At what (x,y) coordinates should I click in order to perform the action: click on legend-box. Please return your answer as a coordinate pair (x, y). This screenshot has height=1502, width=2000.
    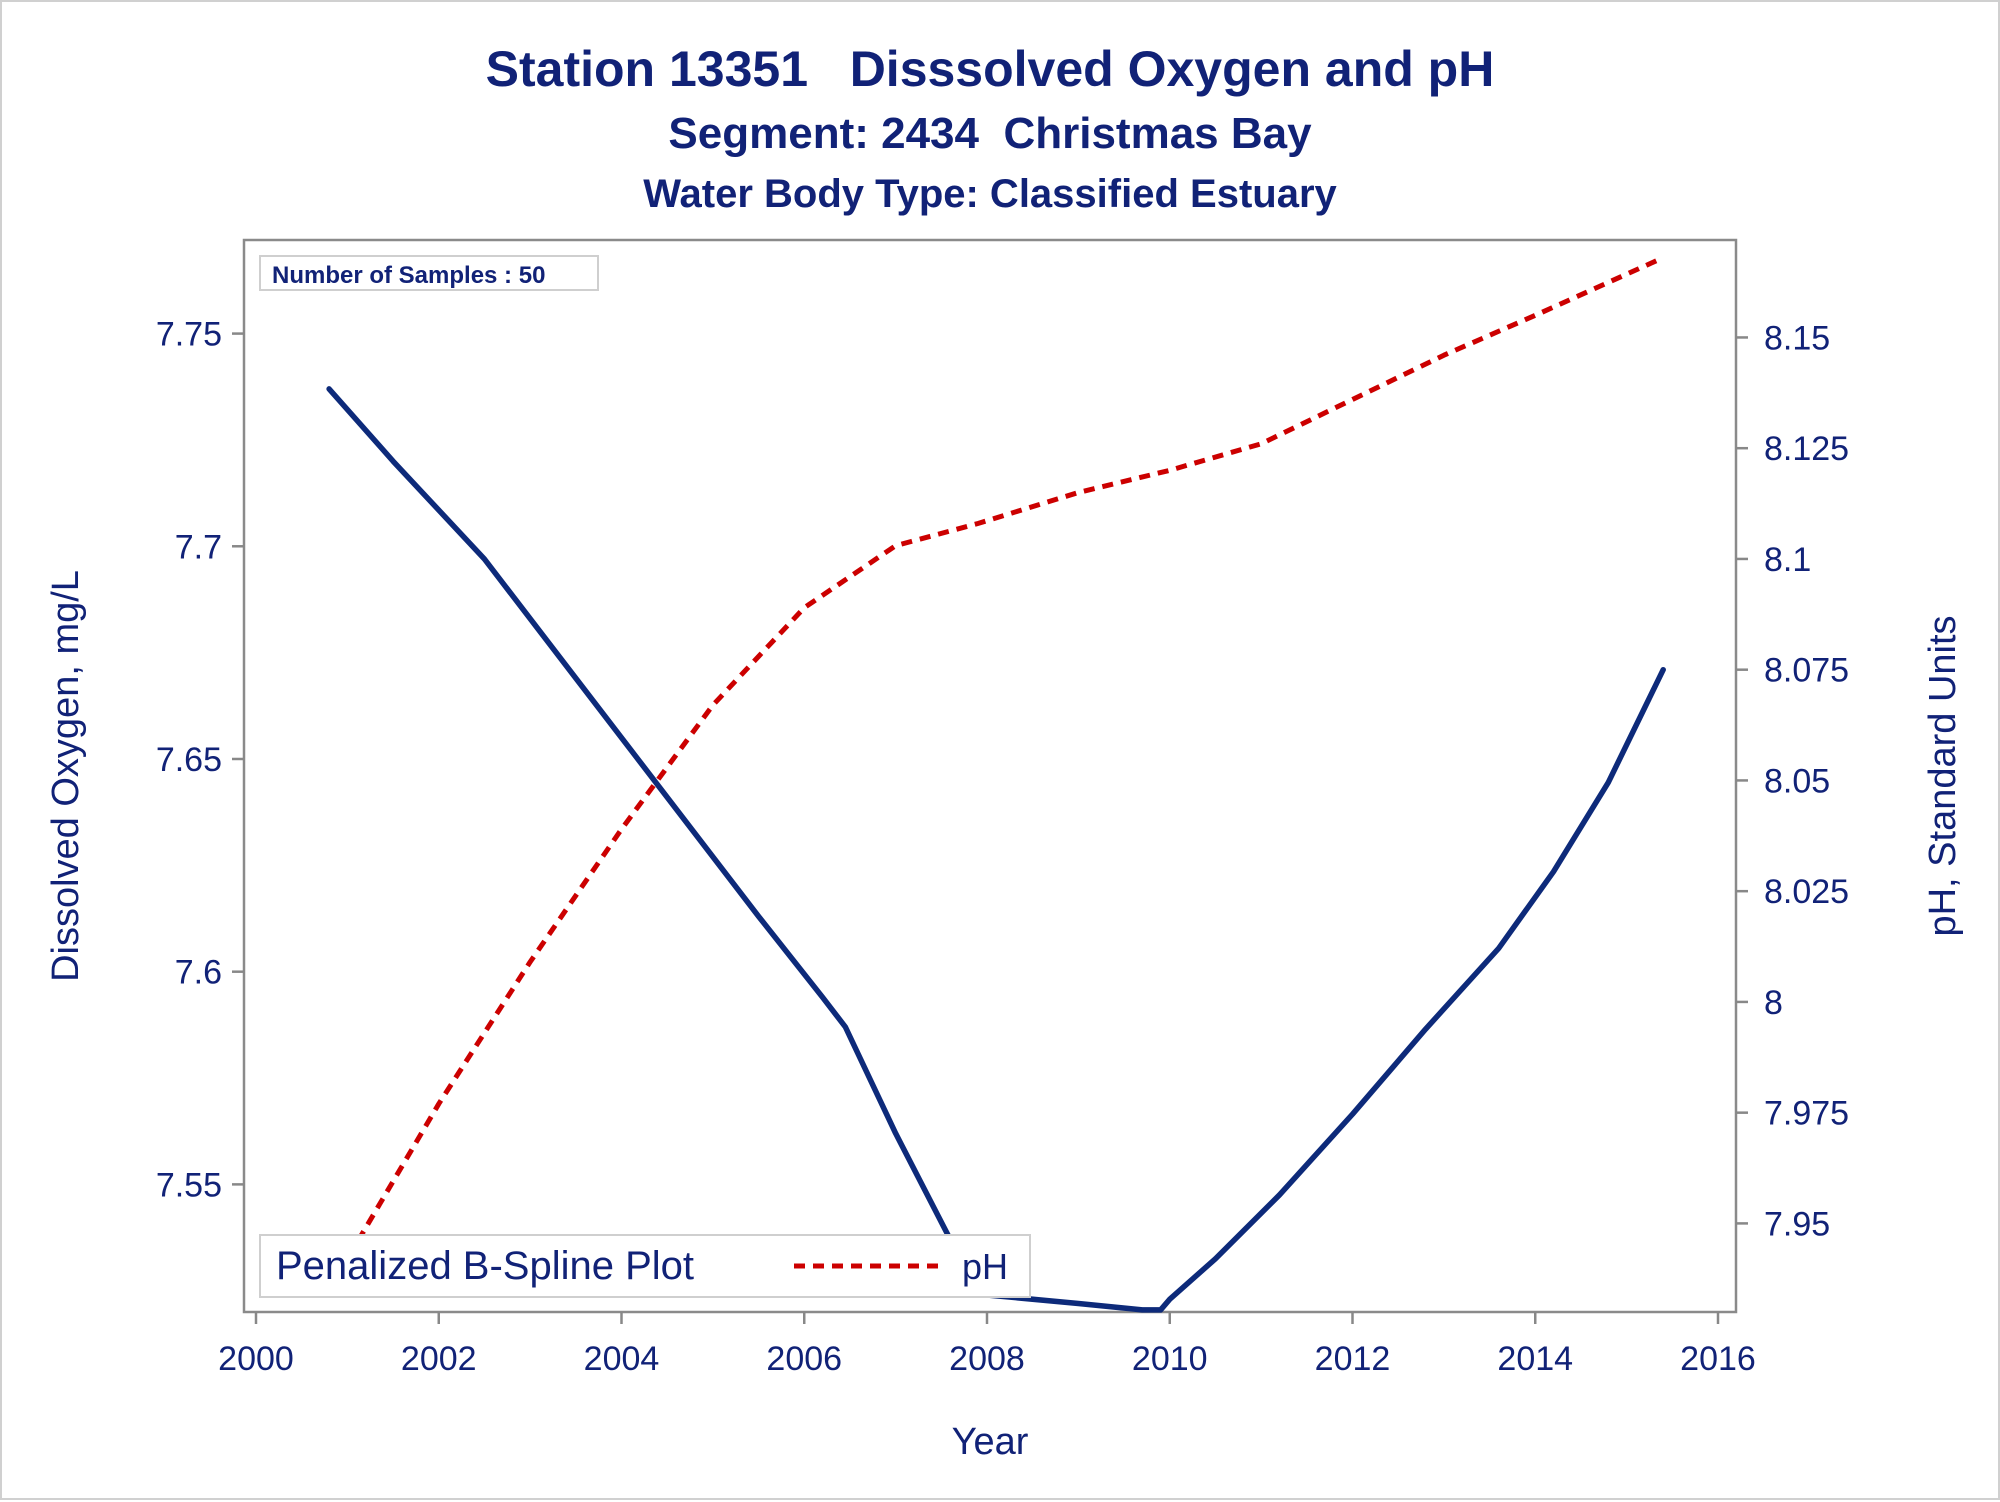
    Looking at the image, I should click on (645, 1266).